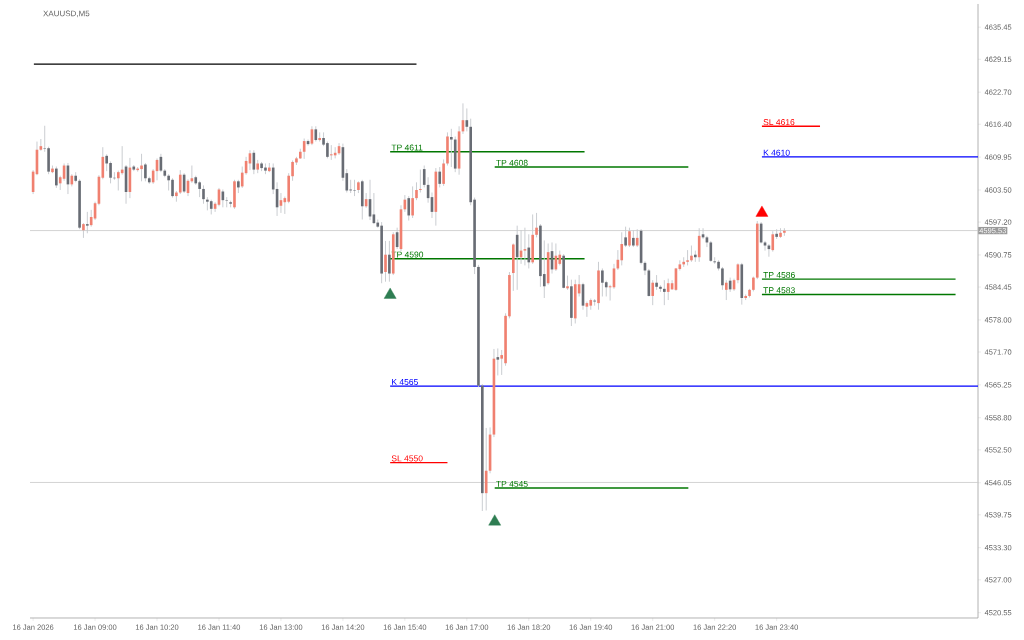 The height and width of the screenshot is (640, 1024). What do you see at coordinates (66, 14) in the screenshot?
I see `text: XAUUSD,M5` at bounding box center [66, 14].